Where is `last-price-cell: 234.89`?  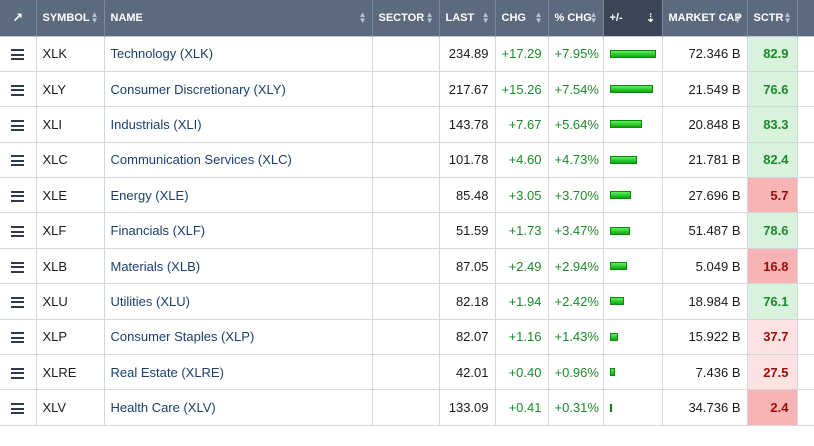 last-price-cell: 234.89 is located at coordinates (467, 53).